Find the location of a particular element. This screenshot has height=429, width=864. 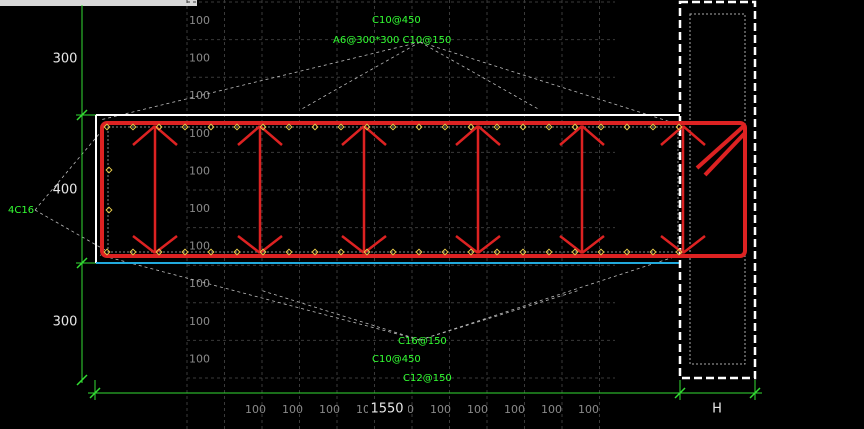

label-bg is located at coordinates (388, 409).